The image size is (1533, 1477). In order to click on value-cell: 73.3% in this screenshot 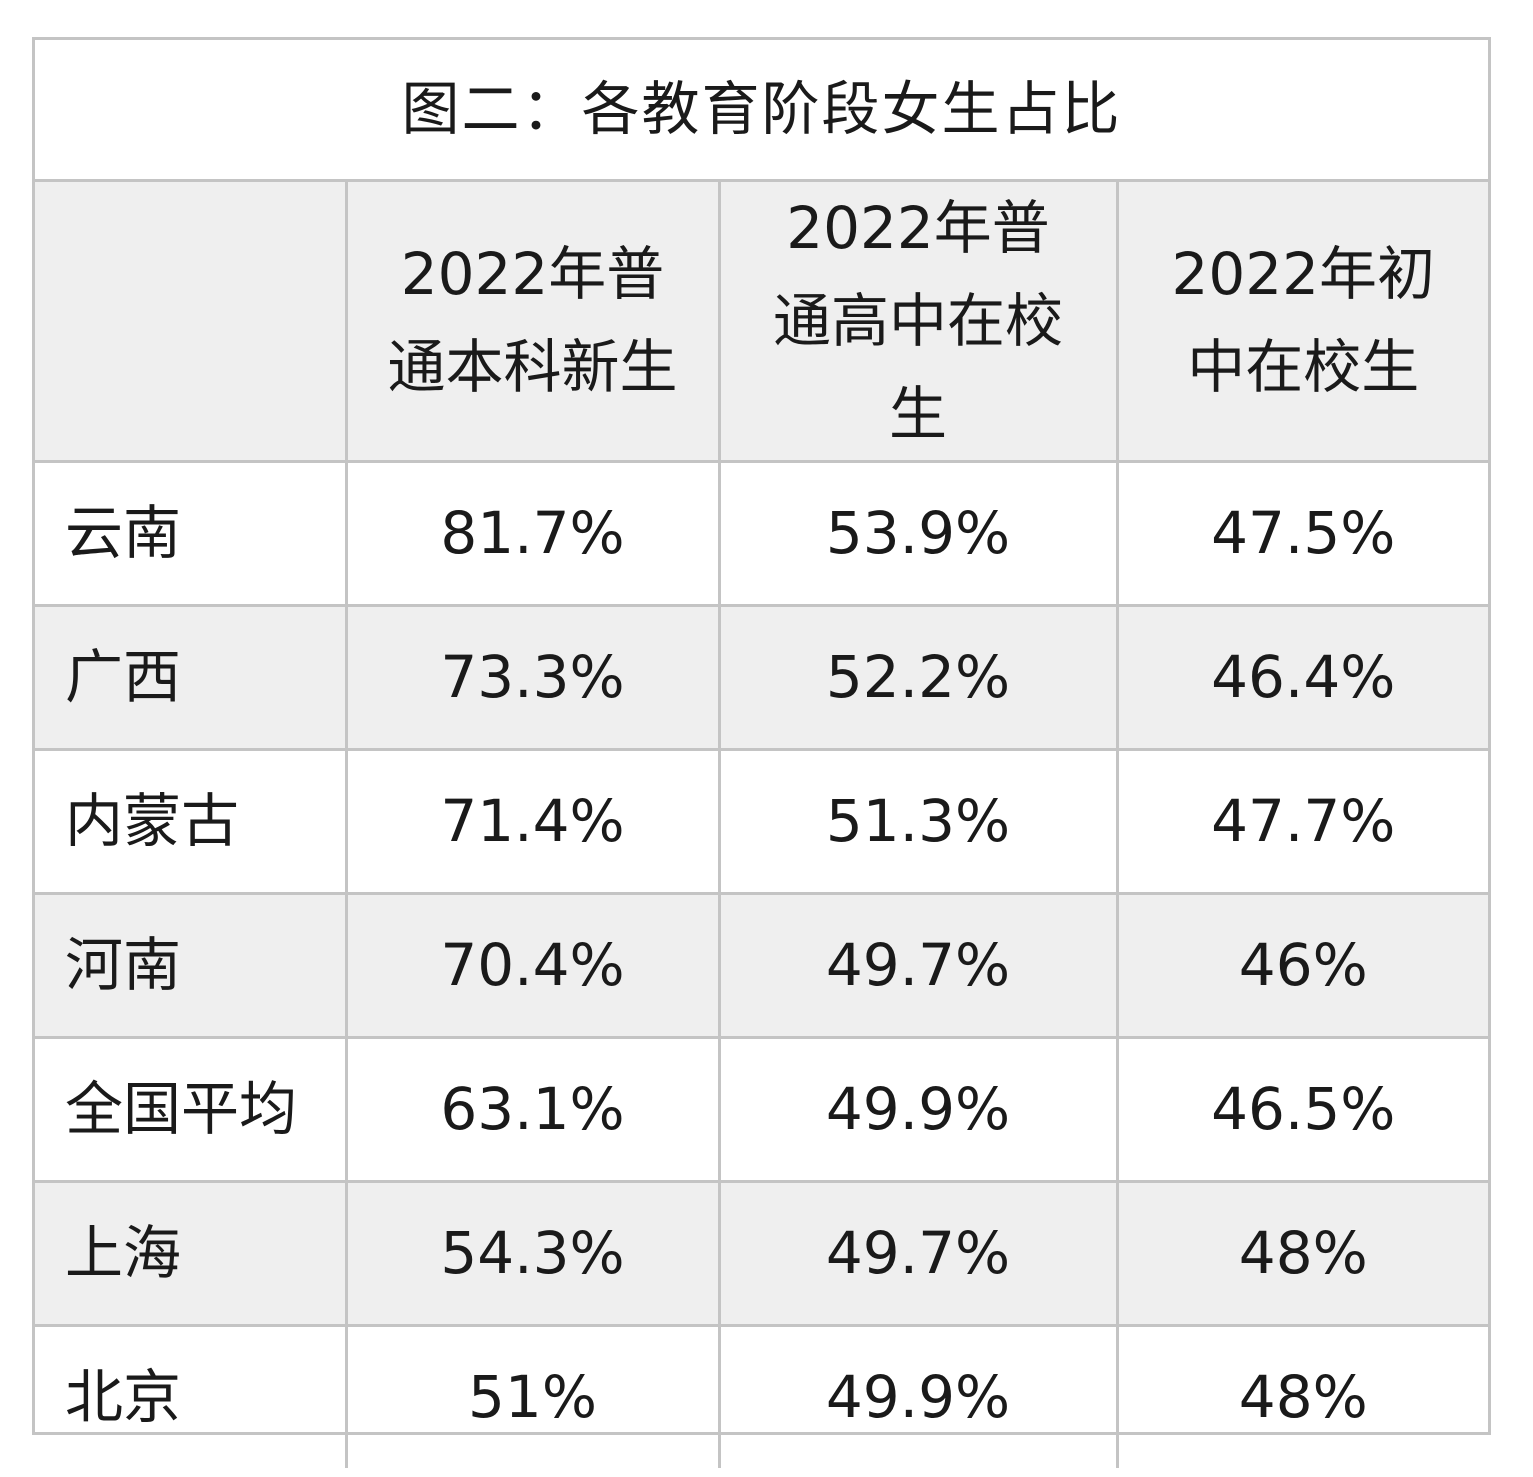, I will do `click(532, 678)`.